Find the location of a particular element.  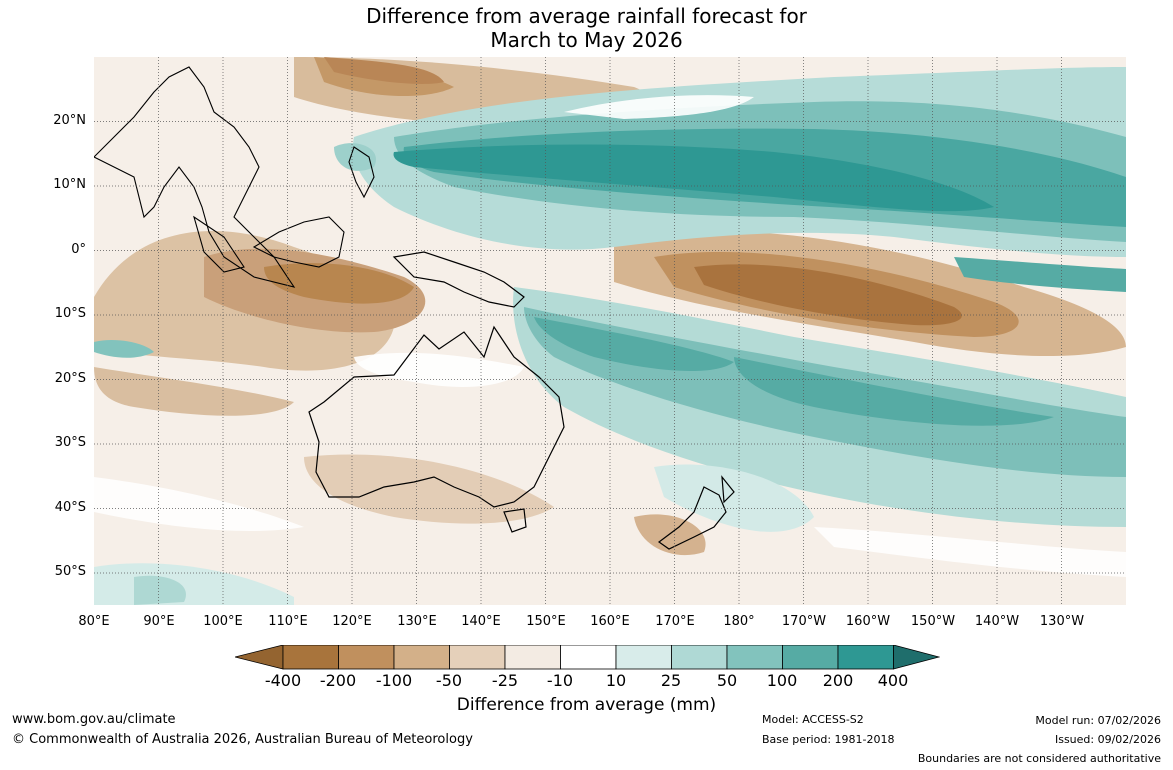

lat-label-20s: 20°S is located at coordinates (70, 378).